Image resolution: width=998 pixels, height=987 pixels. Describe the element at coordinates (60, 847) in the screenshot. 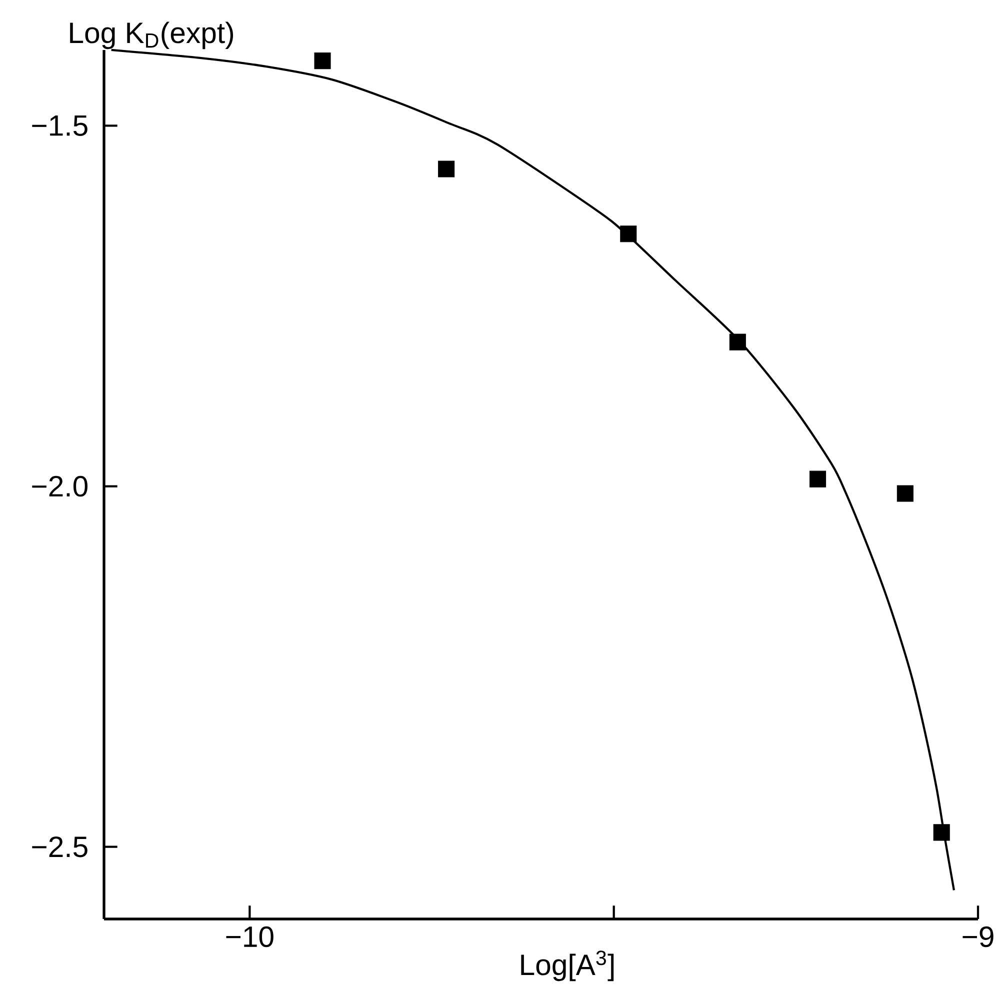

I see `y-tick-label: −2.5` at that location.